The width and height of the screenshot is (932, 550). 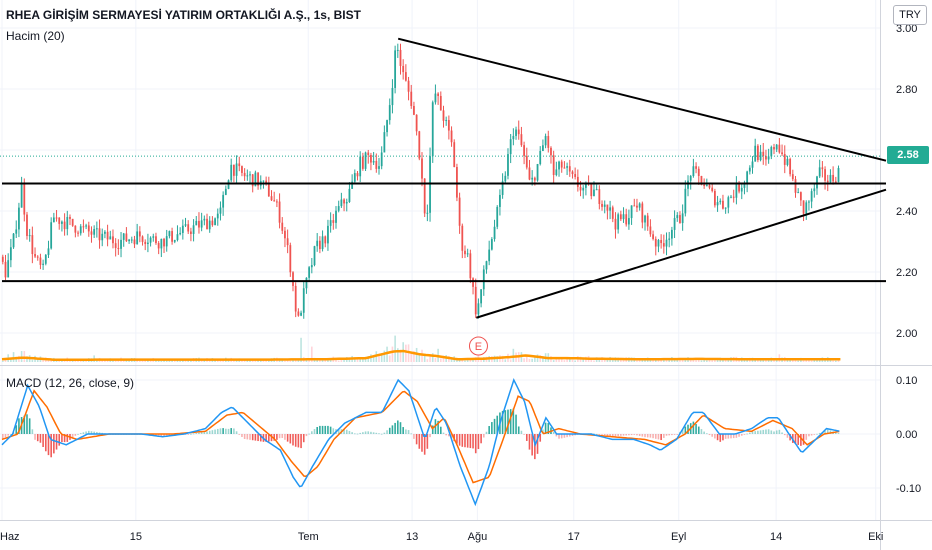 What do you see at coordinates (681, 253) in the screenshot?
I see `trendline-triangle-lower` at bounding box center [681, 253].